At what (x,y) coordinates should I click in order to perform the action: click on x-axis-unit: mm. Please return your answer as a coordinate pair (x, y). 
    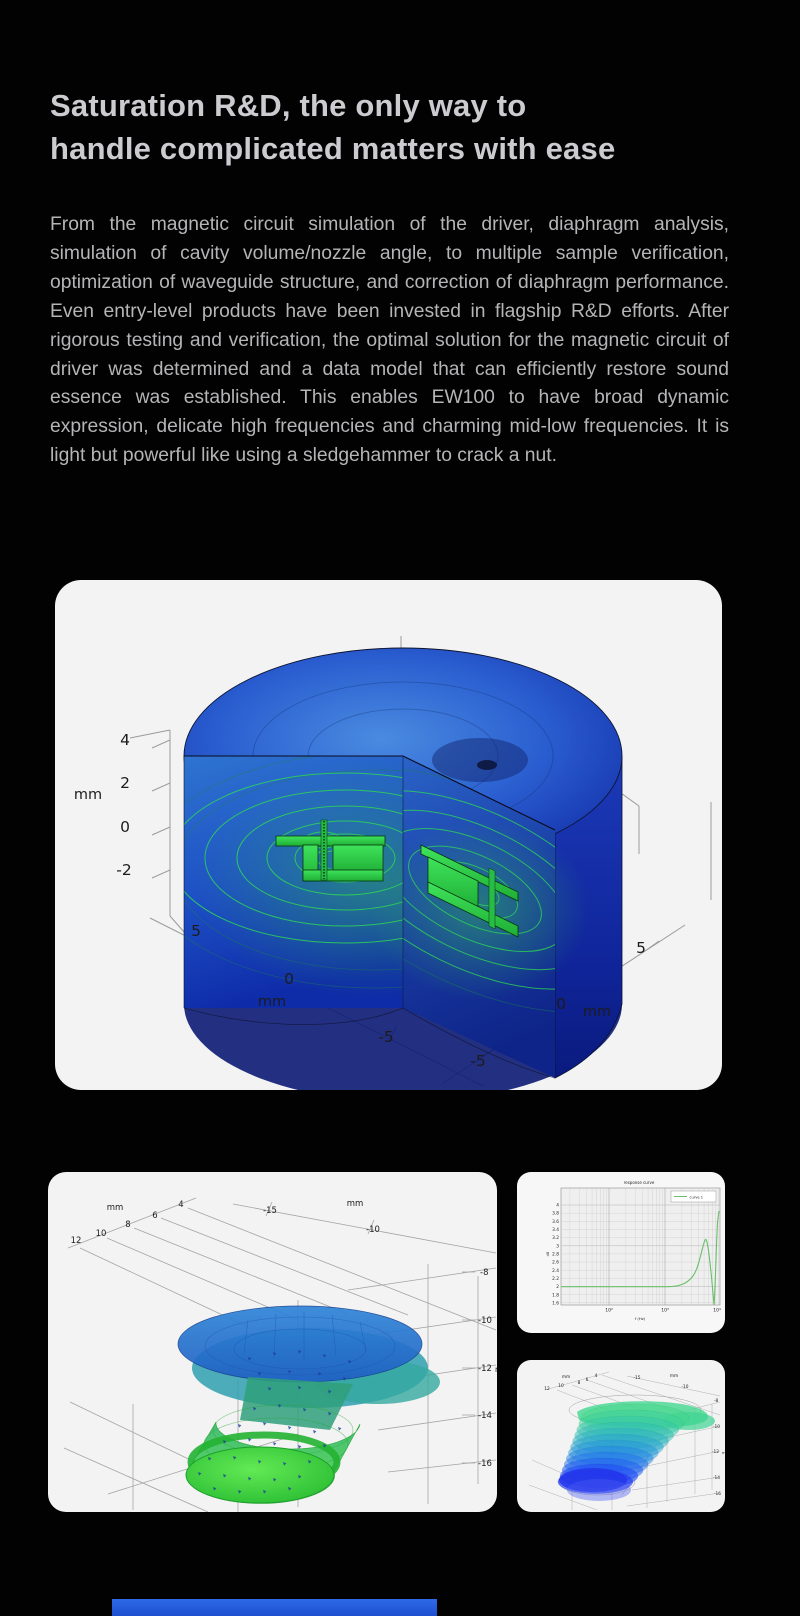
    Looking at the image, I should click on (272, 1002).